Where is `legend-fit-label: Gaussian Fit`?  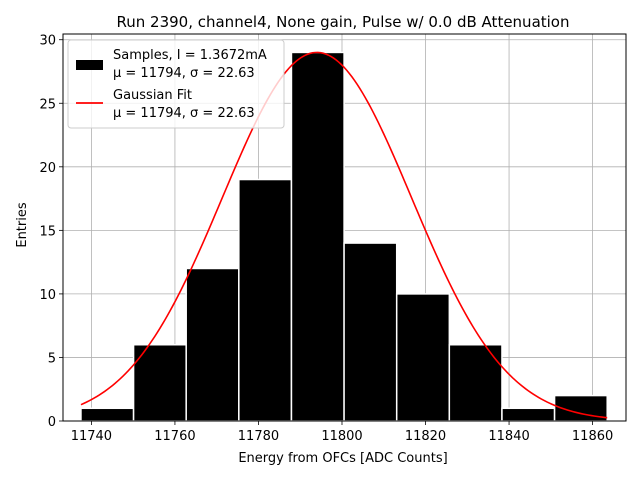
legend-fit-label: Gaussian Fit is located at coordinates (152, 95).